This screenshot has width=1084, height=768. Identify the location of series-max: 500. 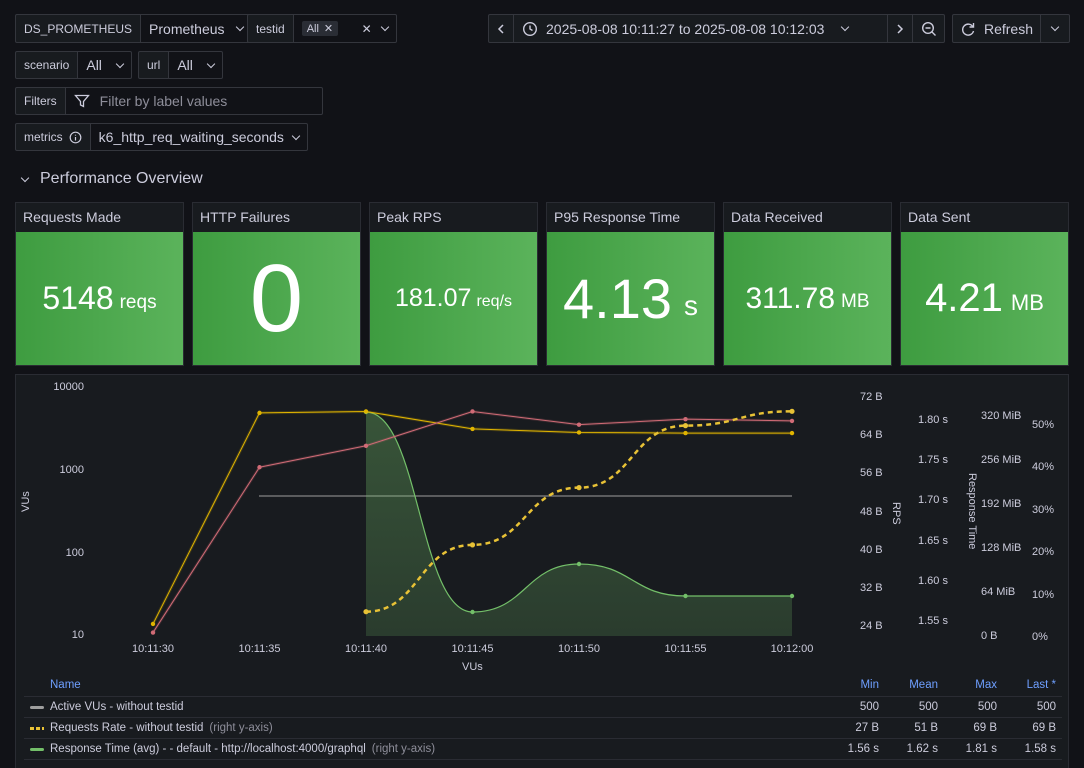
(987, 707).